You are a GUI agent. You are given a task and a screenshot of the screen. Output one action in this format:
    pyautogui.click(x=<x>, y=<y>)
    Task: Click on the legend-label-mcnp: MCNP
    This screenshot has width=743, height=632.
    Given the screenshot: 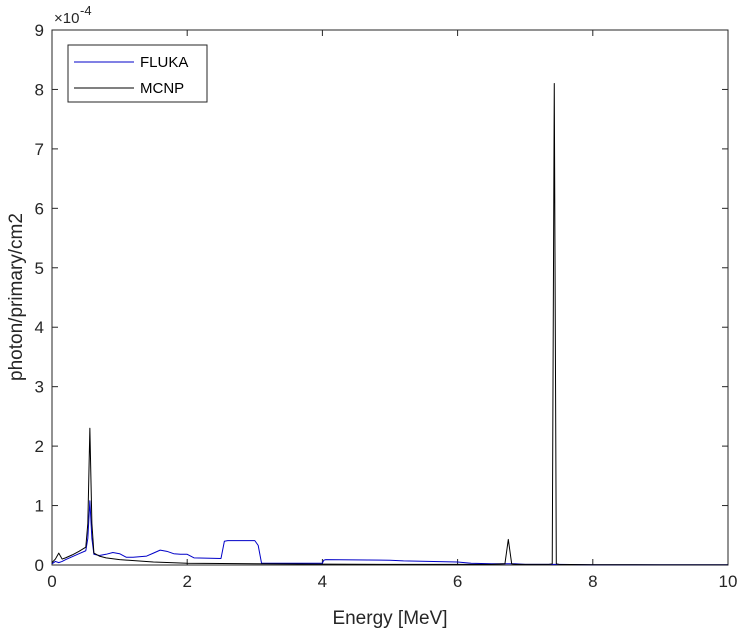 What is the action you would take?
    pyautogui.click(x=162, y=88)
    